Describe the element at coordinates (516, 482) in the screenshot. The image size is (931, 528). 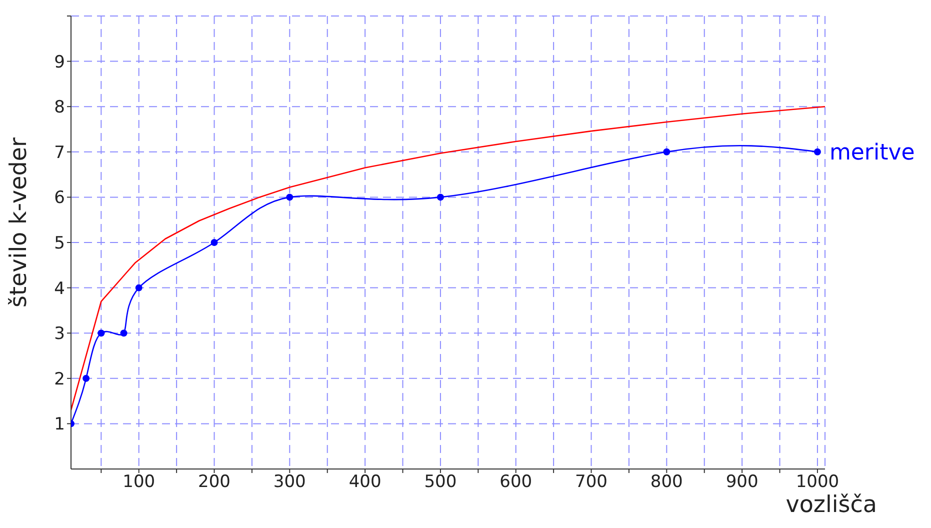
I see `x-tick-label: 600` at that location.